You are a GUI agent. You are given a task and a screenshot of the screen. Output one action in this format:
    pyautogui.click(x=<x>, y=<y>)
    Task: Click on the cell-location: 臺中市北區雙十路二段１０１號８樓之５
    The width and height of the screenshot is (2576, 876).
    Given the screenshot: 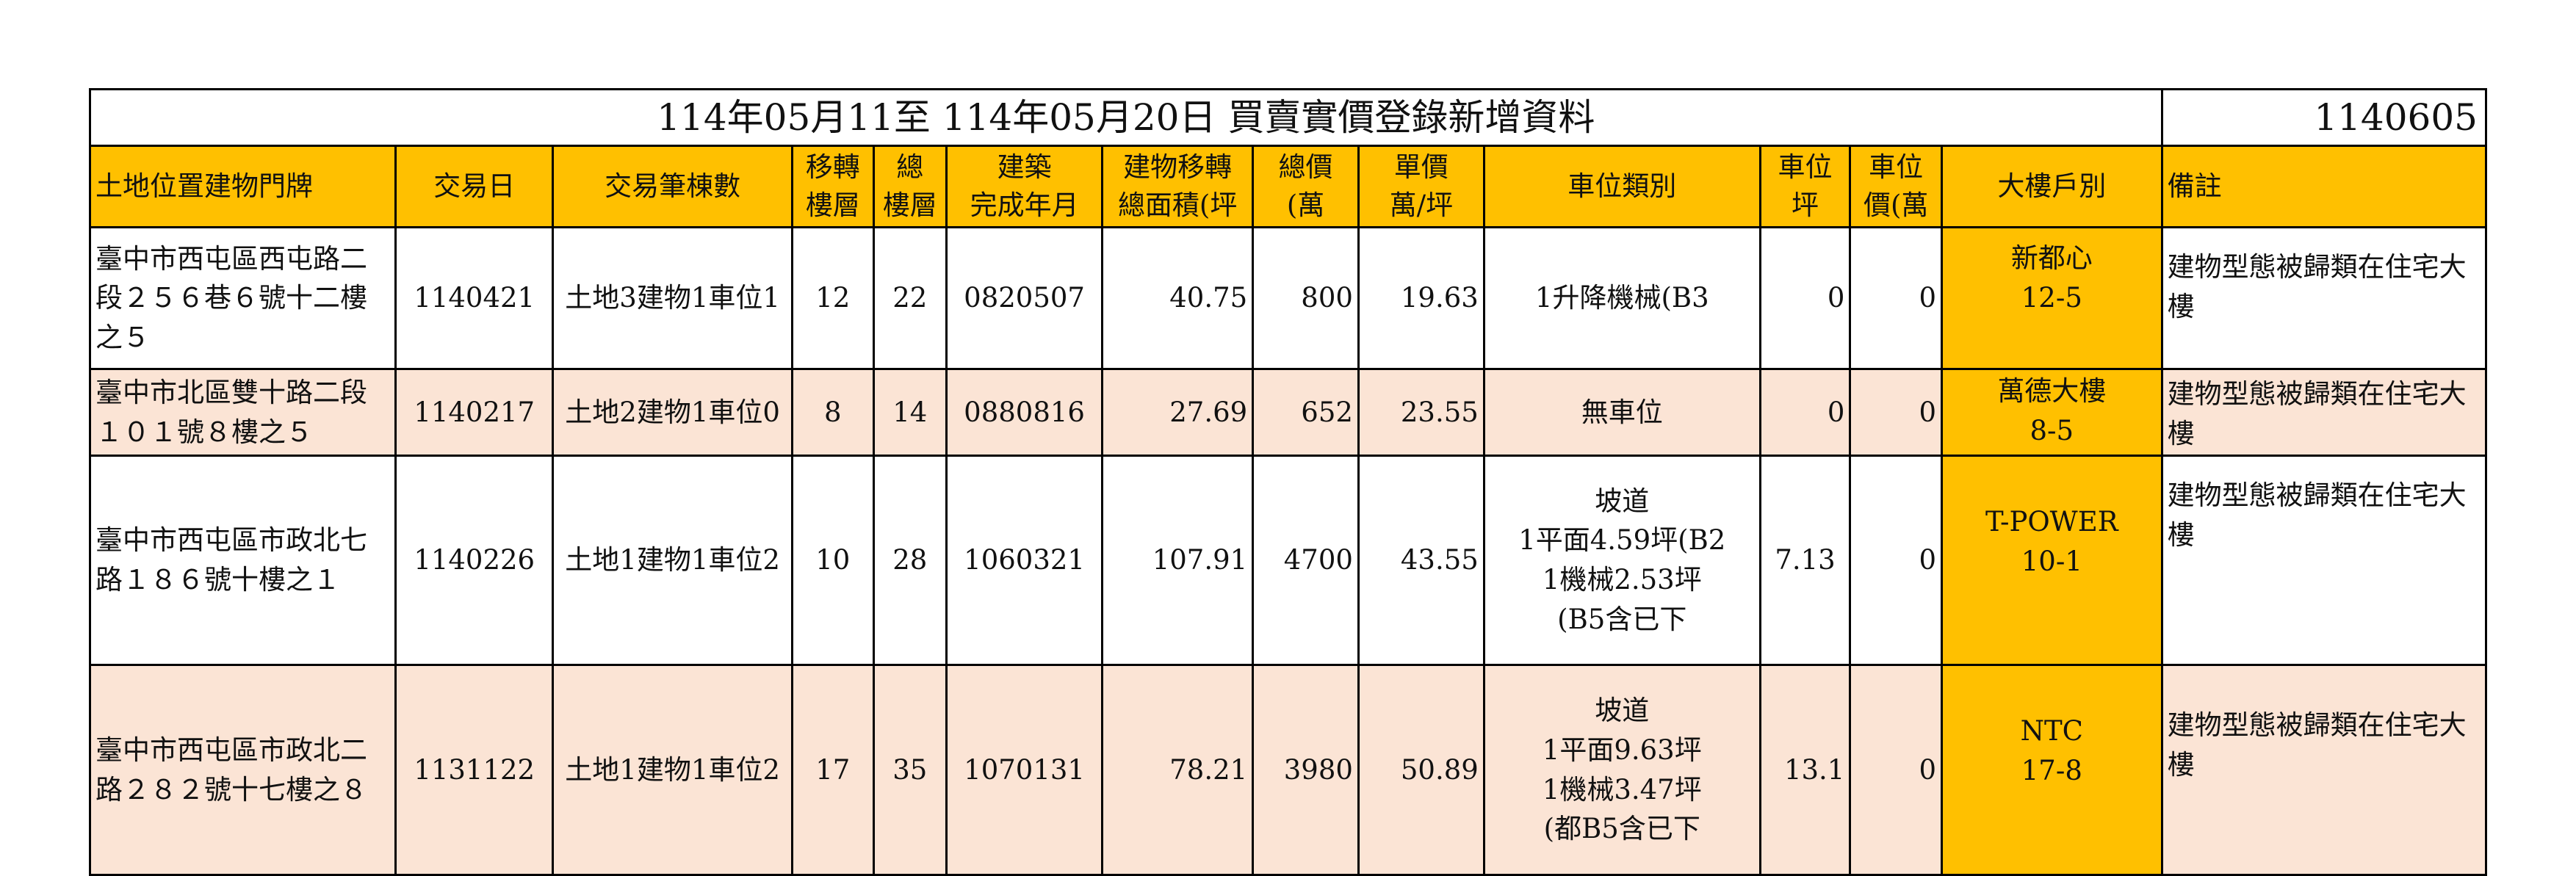 What is the action you would take?
    pyautogui.click(x=243, y=412)
    